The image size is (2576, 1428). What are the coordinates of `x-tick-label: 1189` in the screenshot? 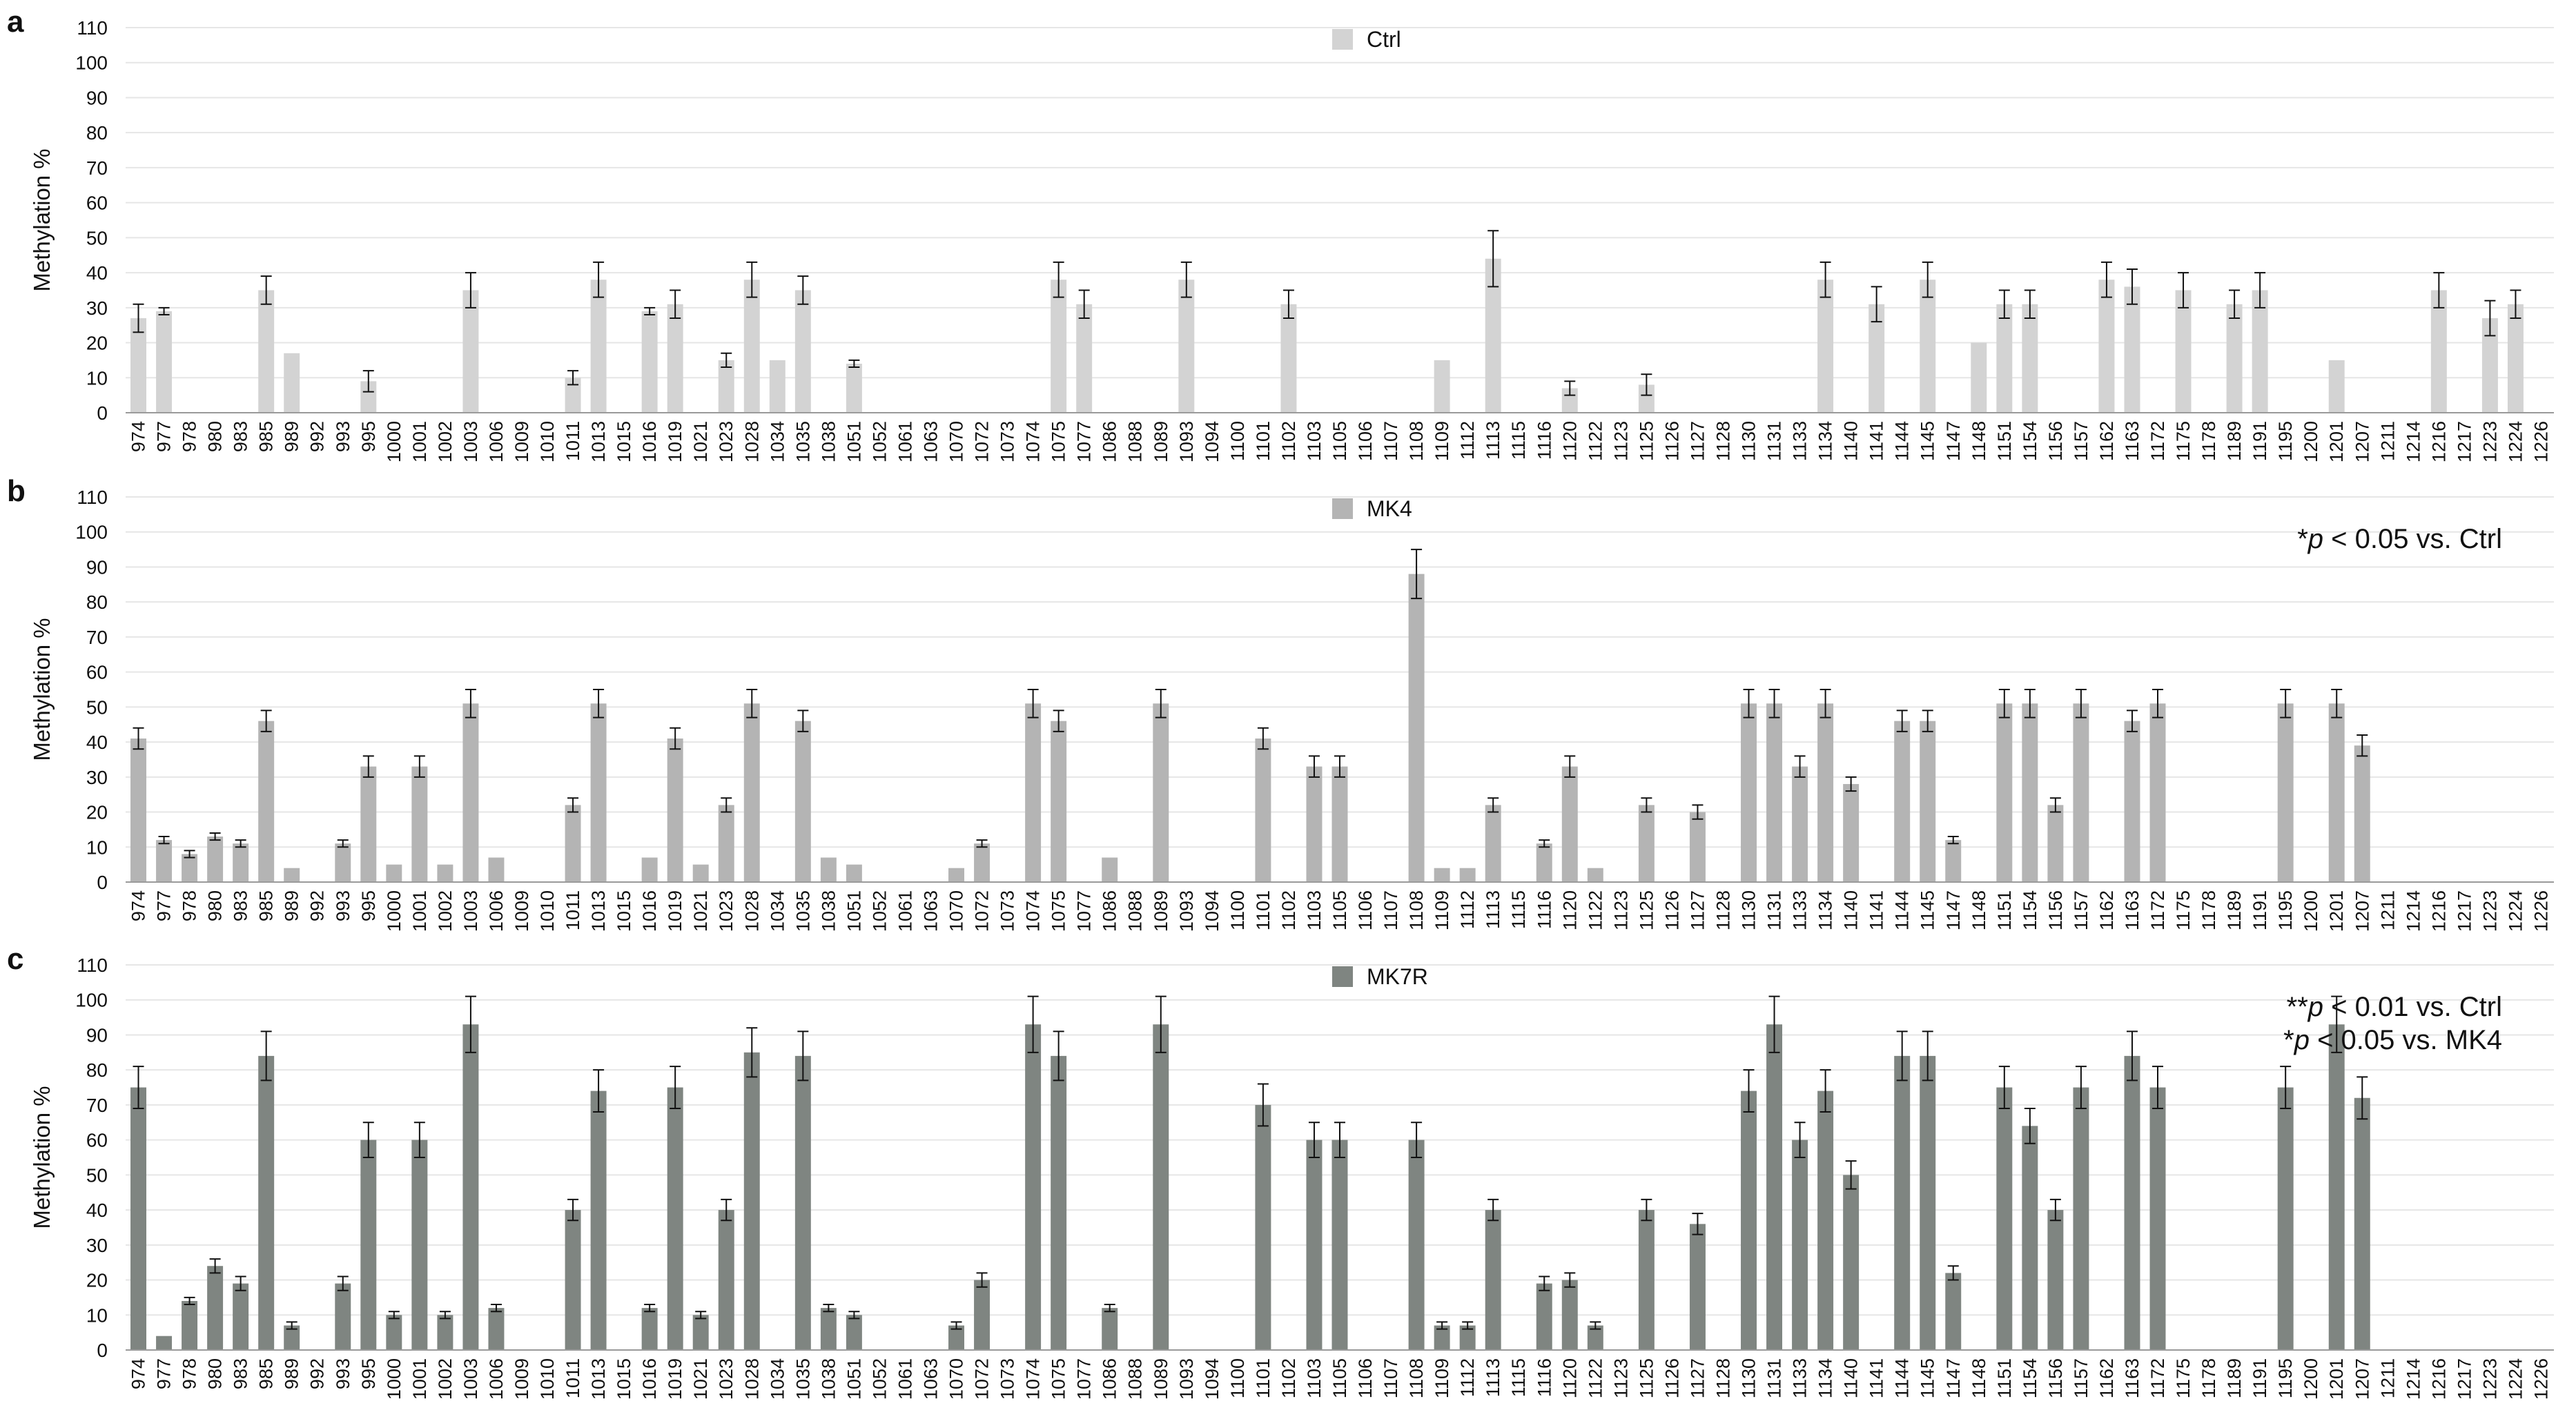 It's located at (2234, 441).